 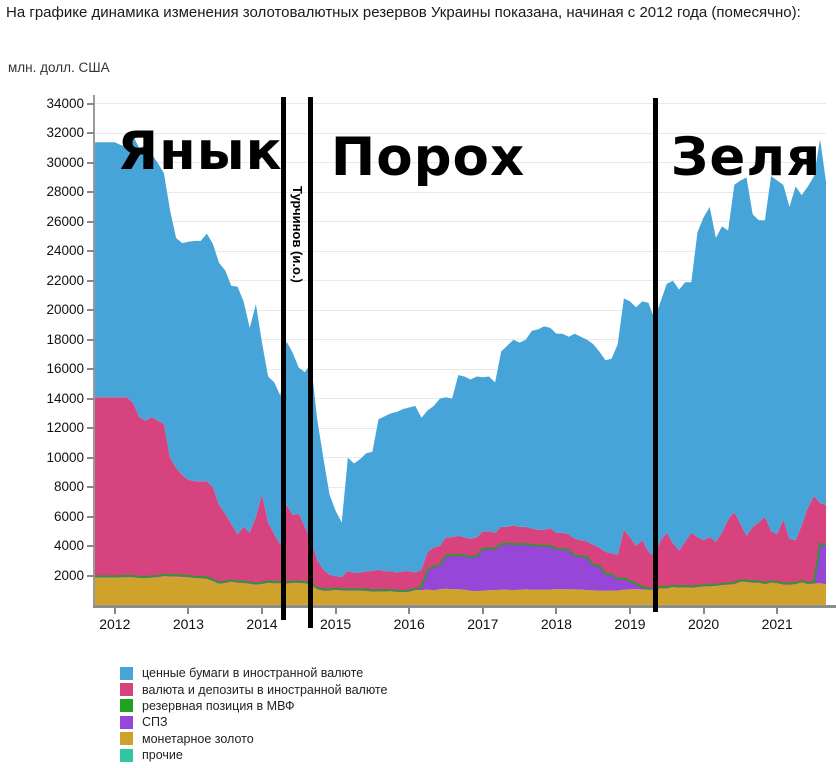 What do you see at coordinates (428, 157) in the screenshot?
I see `period-label-poroh: Порох` at bounding box center [428, 157].